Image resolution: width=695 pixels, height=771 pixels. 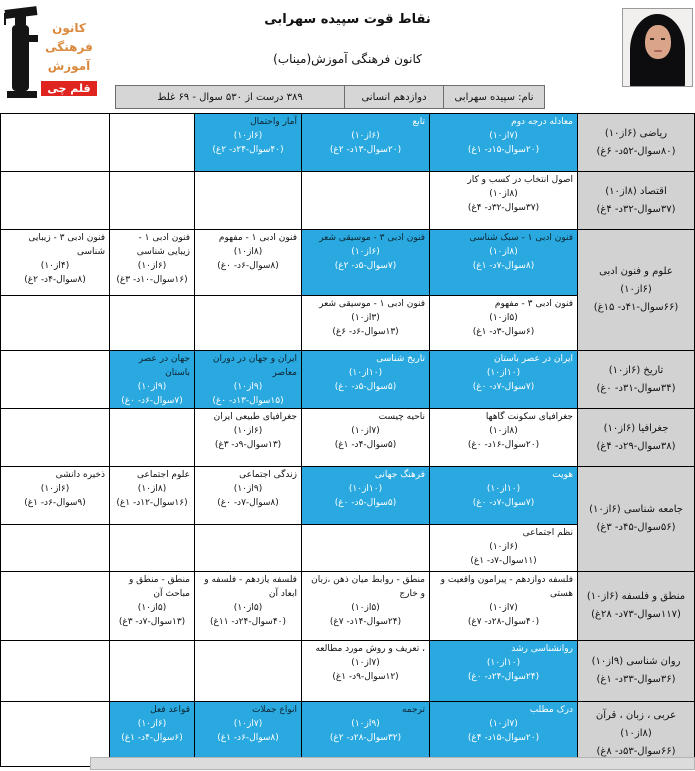 I want to click on topic-title: فنون ادبی ۱ - مفهوم, so click(x=257, y=238).